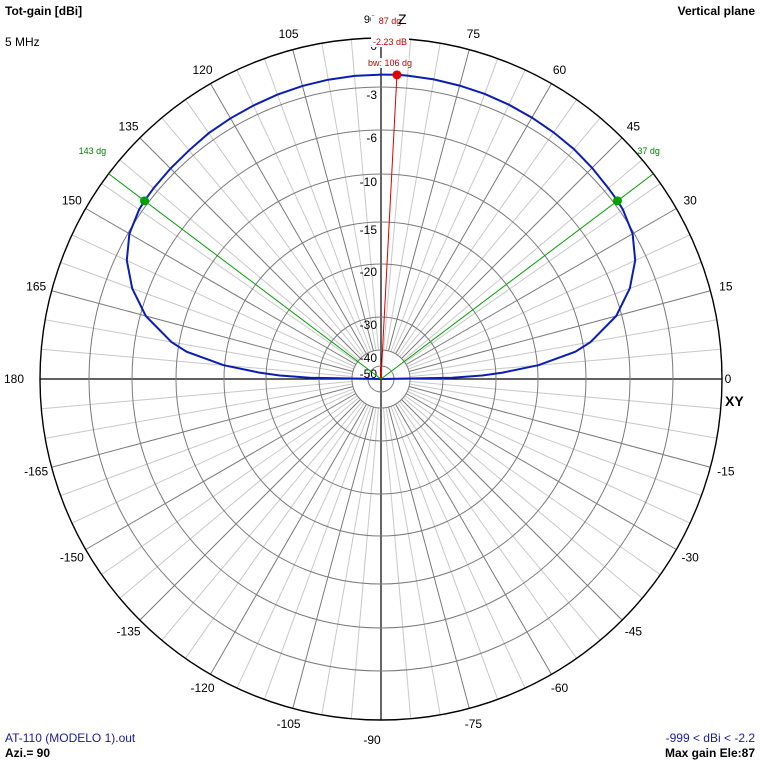 Image resolution: width=761 pixels, height=761 pixels. I want to click on angle-tick-label: -150, so click(72, 558).